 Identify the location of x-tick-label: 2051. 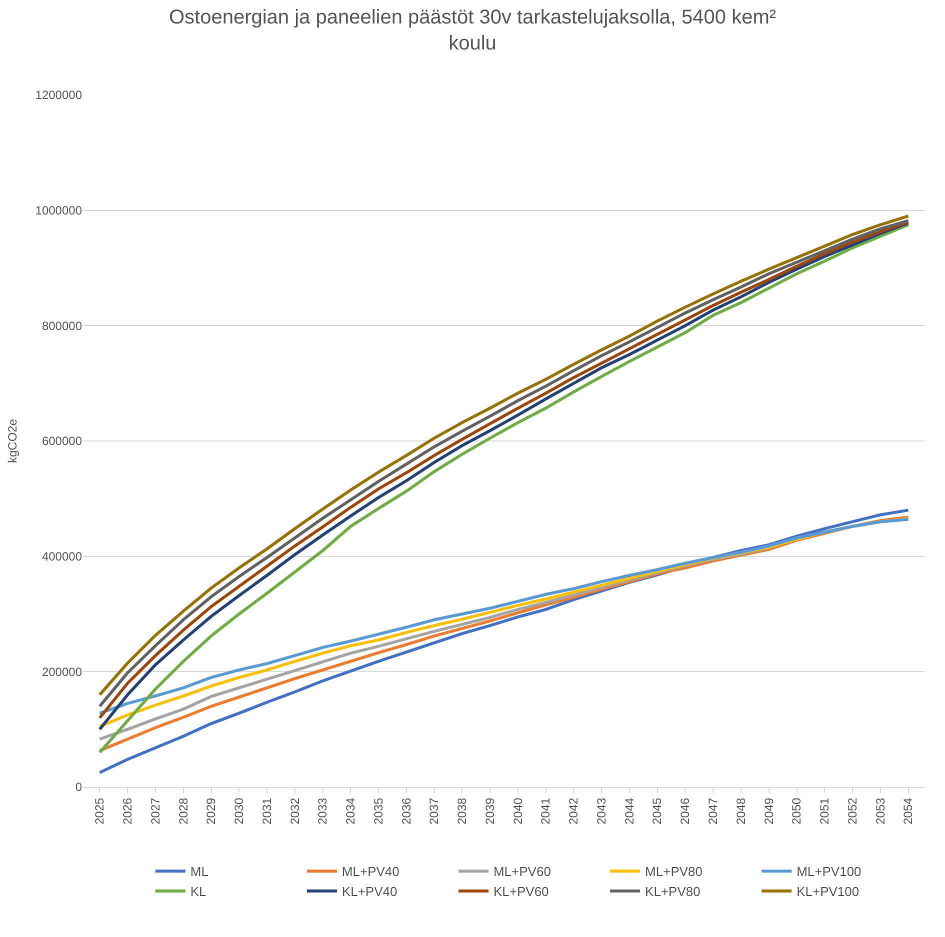
(825, 811).